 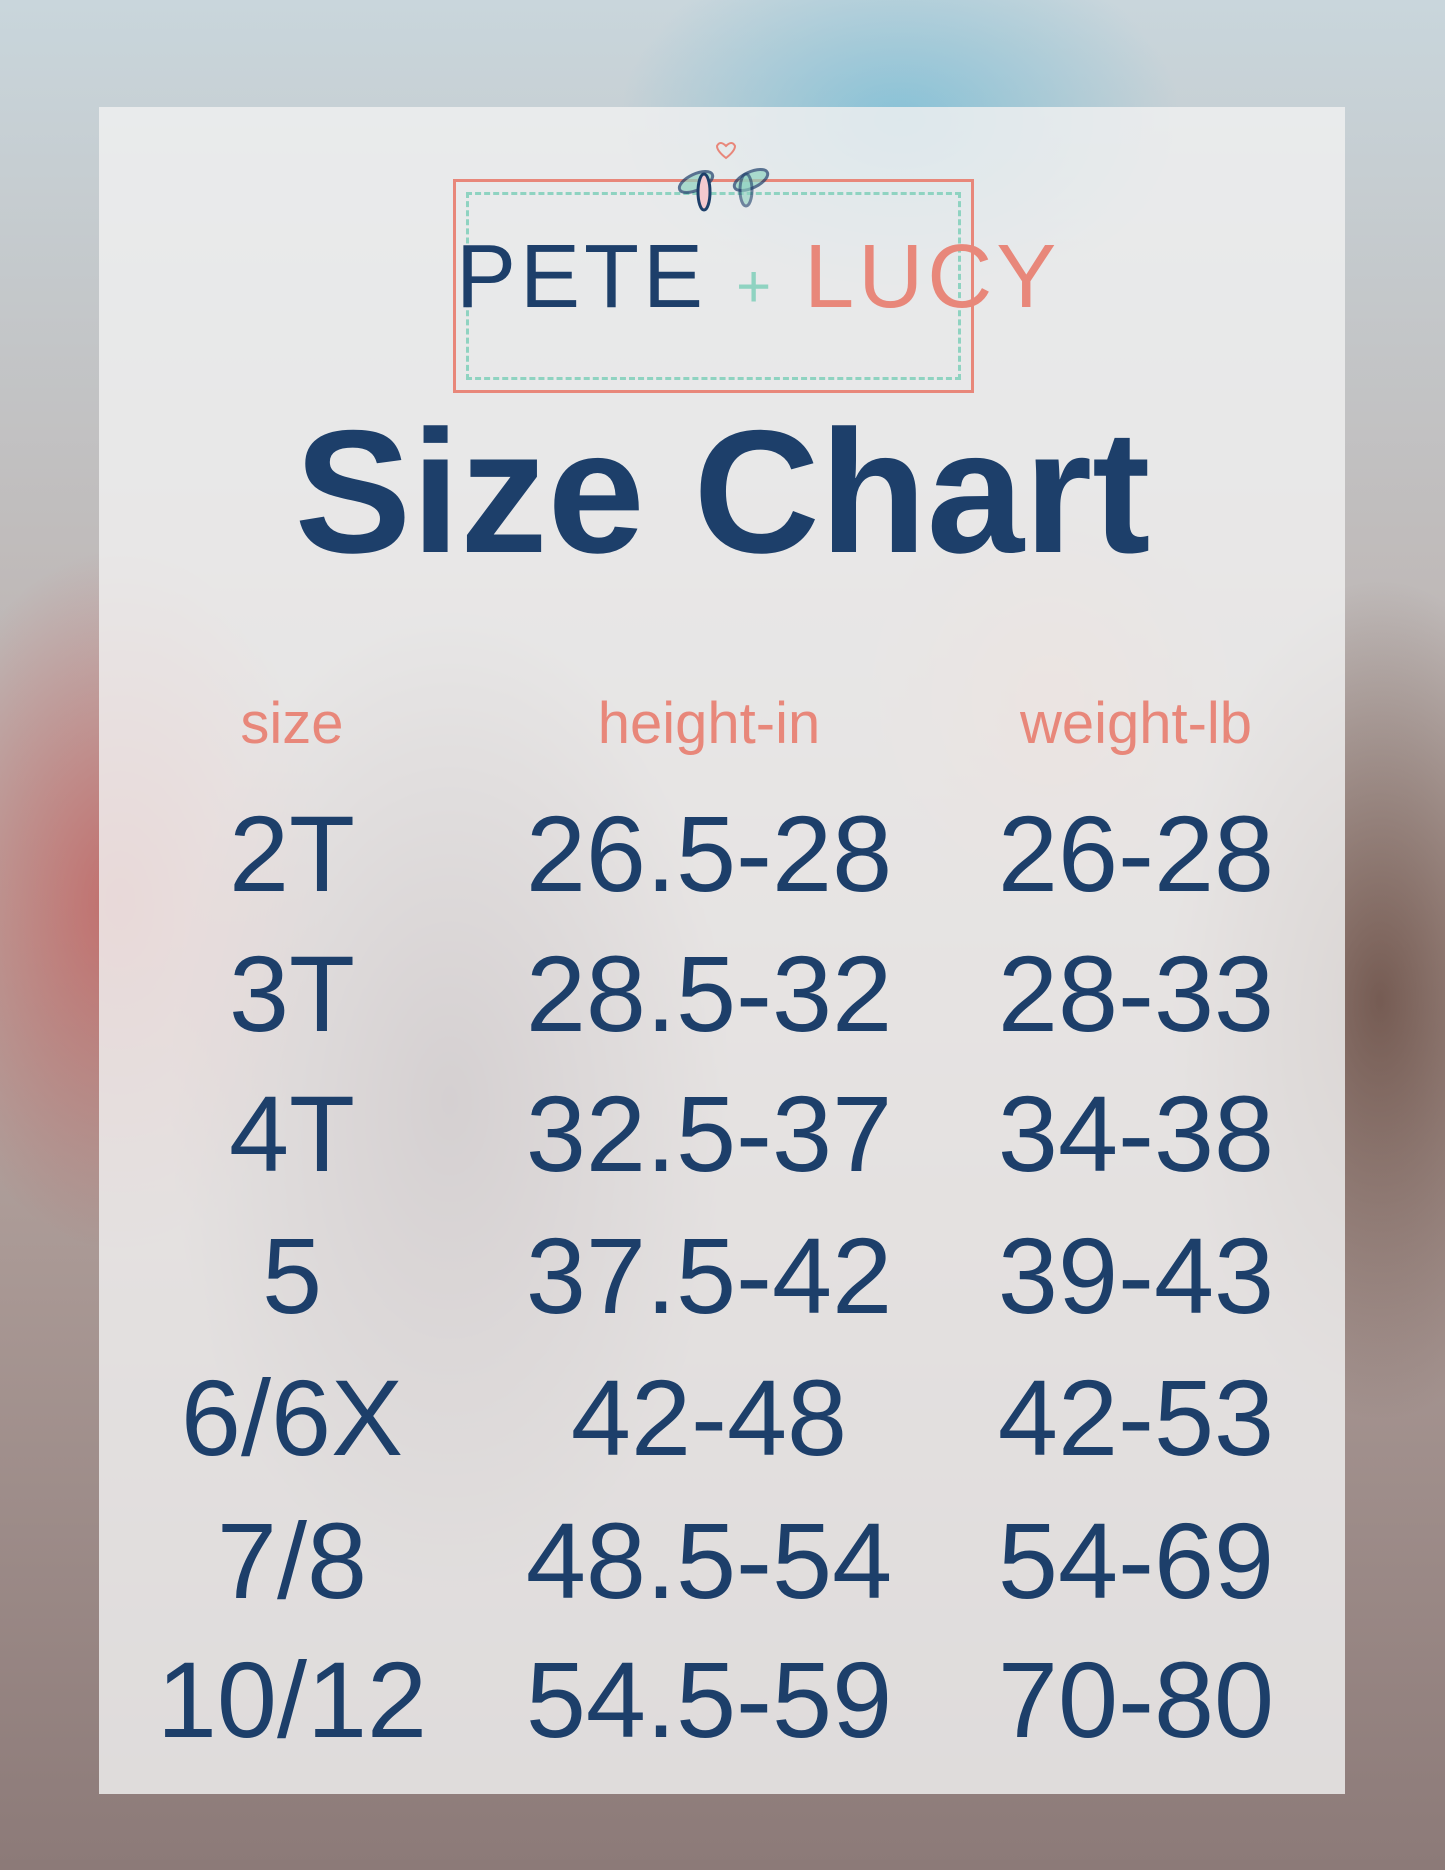 I want to click on table-cell: 54.5-59, so click(x=709, y=1699).